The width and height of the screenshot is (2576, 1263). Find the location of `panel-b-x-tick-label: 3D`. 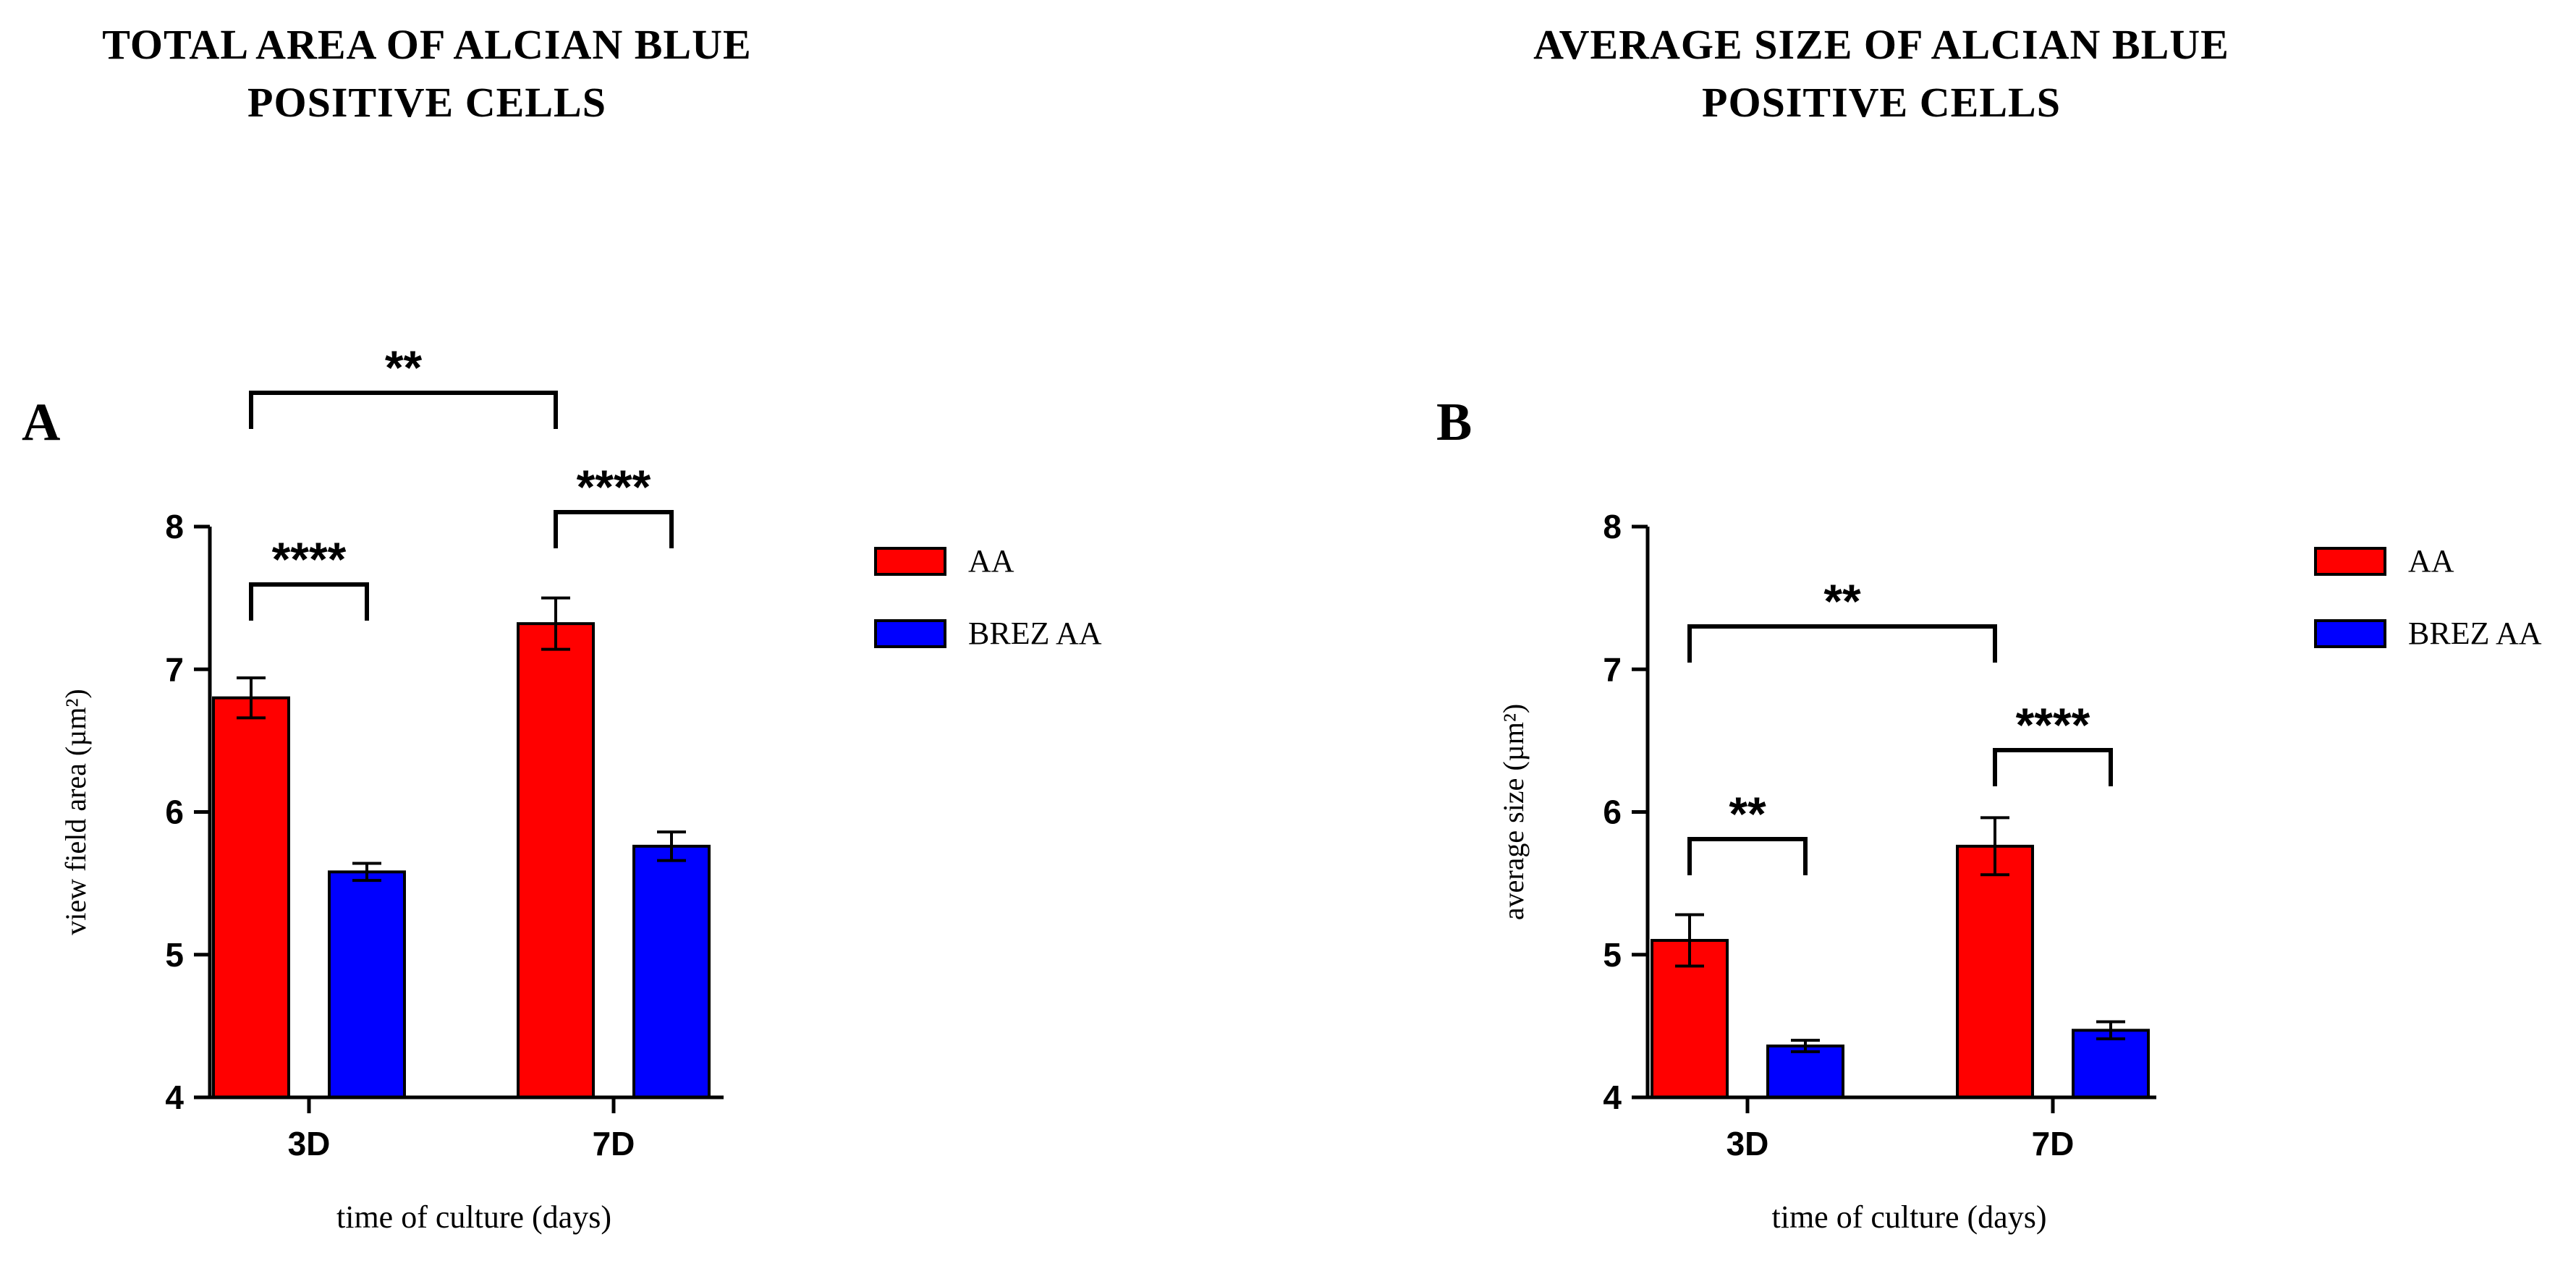

panel-b-x-tick-label: 3D is located at coordinates (1747, 1143).